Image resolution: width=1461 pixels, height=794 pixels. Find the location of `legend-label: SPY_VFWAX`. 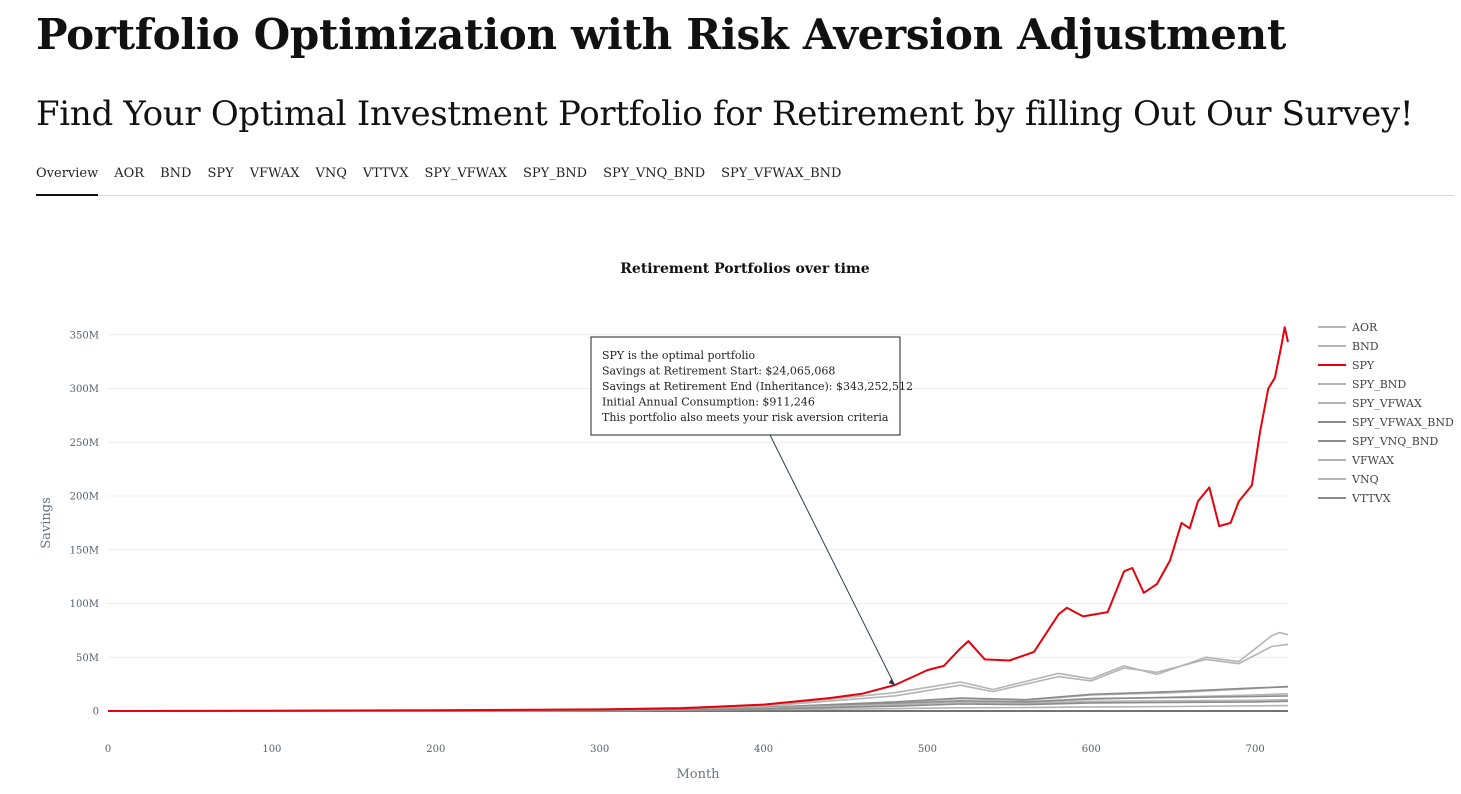

legend-label: SPY_VFWAX is located at coordinates (1387, 403).